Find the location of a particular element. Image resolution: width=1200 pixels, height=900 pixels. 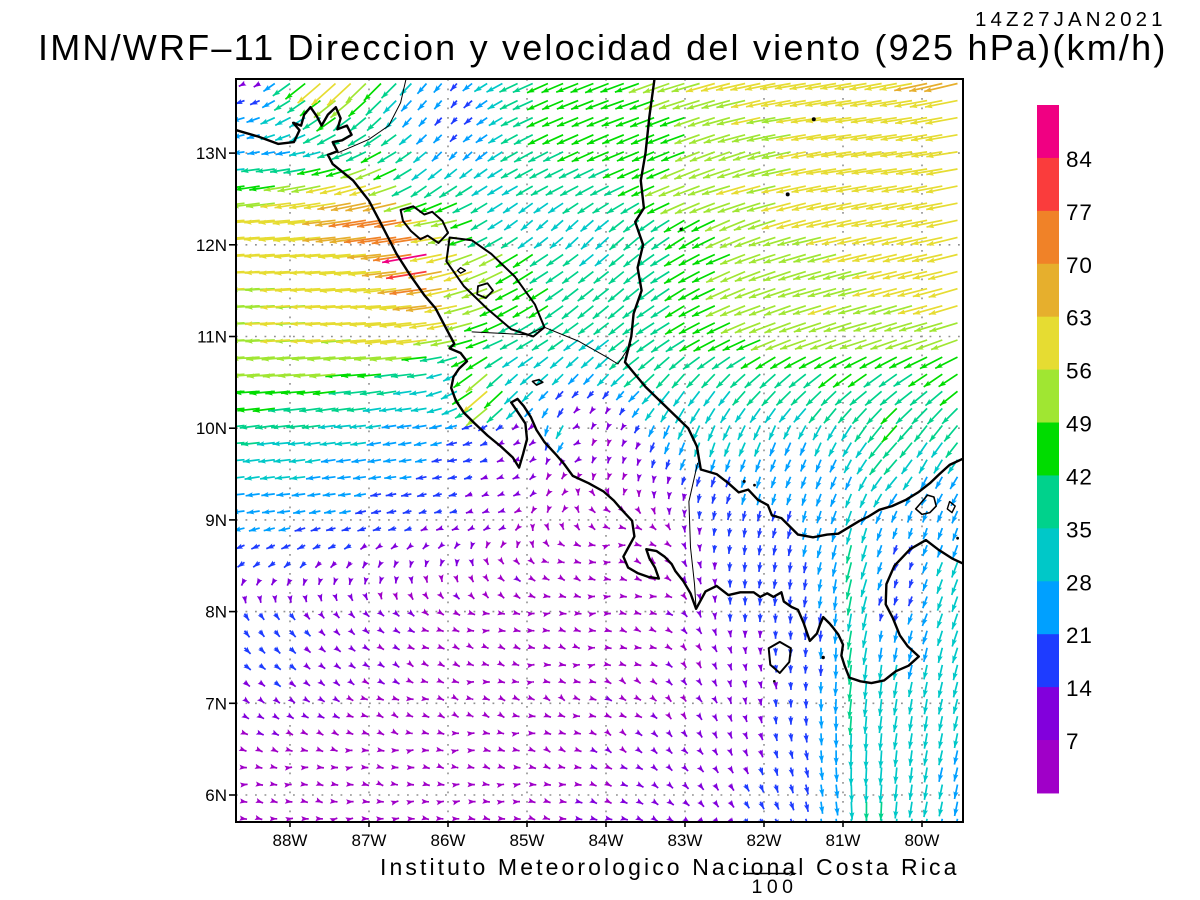

svg-text: 14Z27JAN2021 is located at coordinates (1071, 19).